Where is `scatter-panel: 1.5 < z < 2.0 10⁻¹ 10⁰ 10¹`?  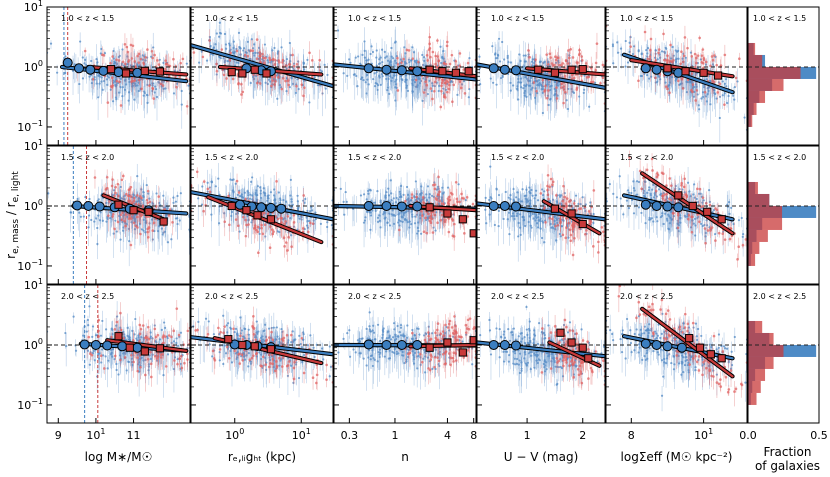
scatter-panel: 1.5 < z < 2.0 10⁻¹ 10⁰ 10¹ is located at coordinates (104, 211).